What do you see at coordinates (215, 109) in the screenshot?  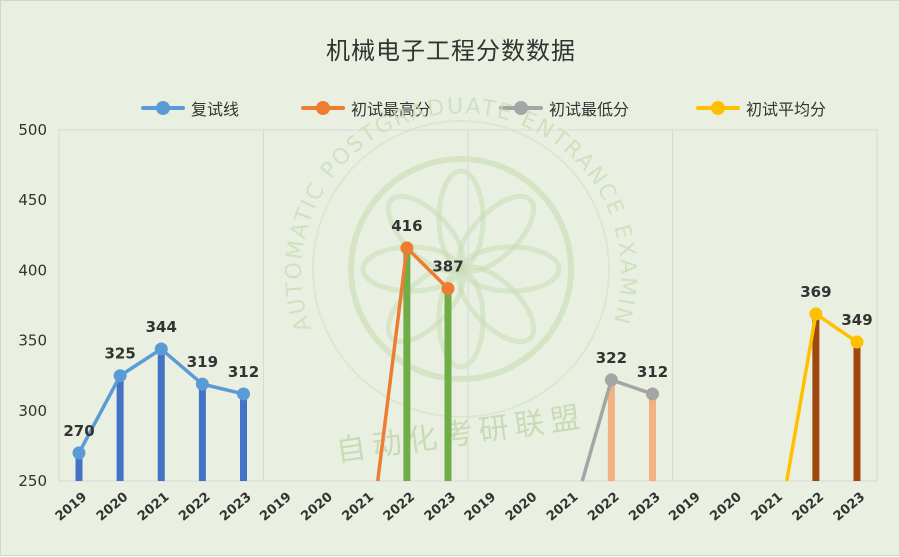 I see `legend-label: 复试线` at bounding box center [215, 109].